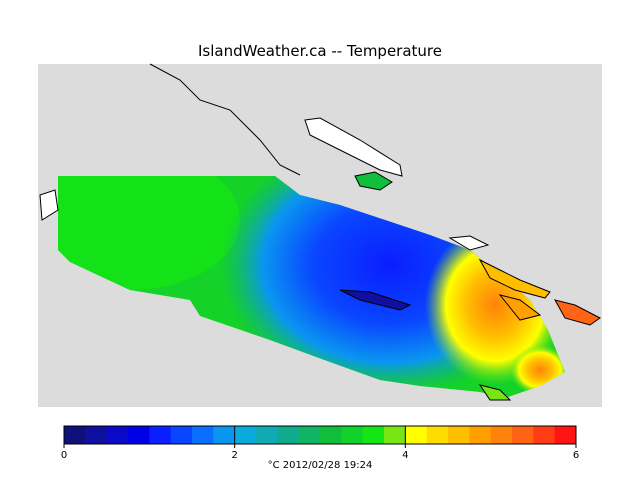  I want to click on map-title: IslandWeather.ca -- Temperature, so click(320, 51).